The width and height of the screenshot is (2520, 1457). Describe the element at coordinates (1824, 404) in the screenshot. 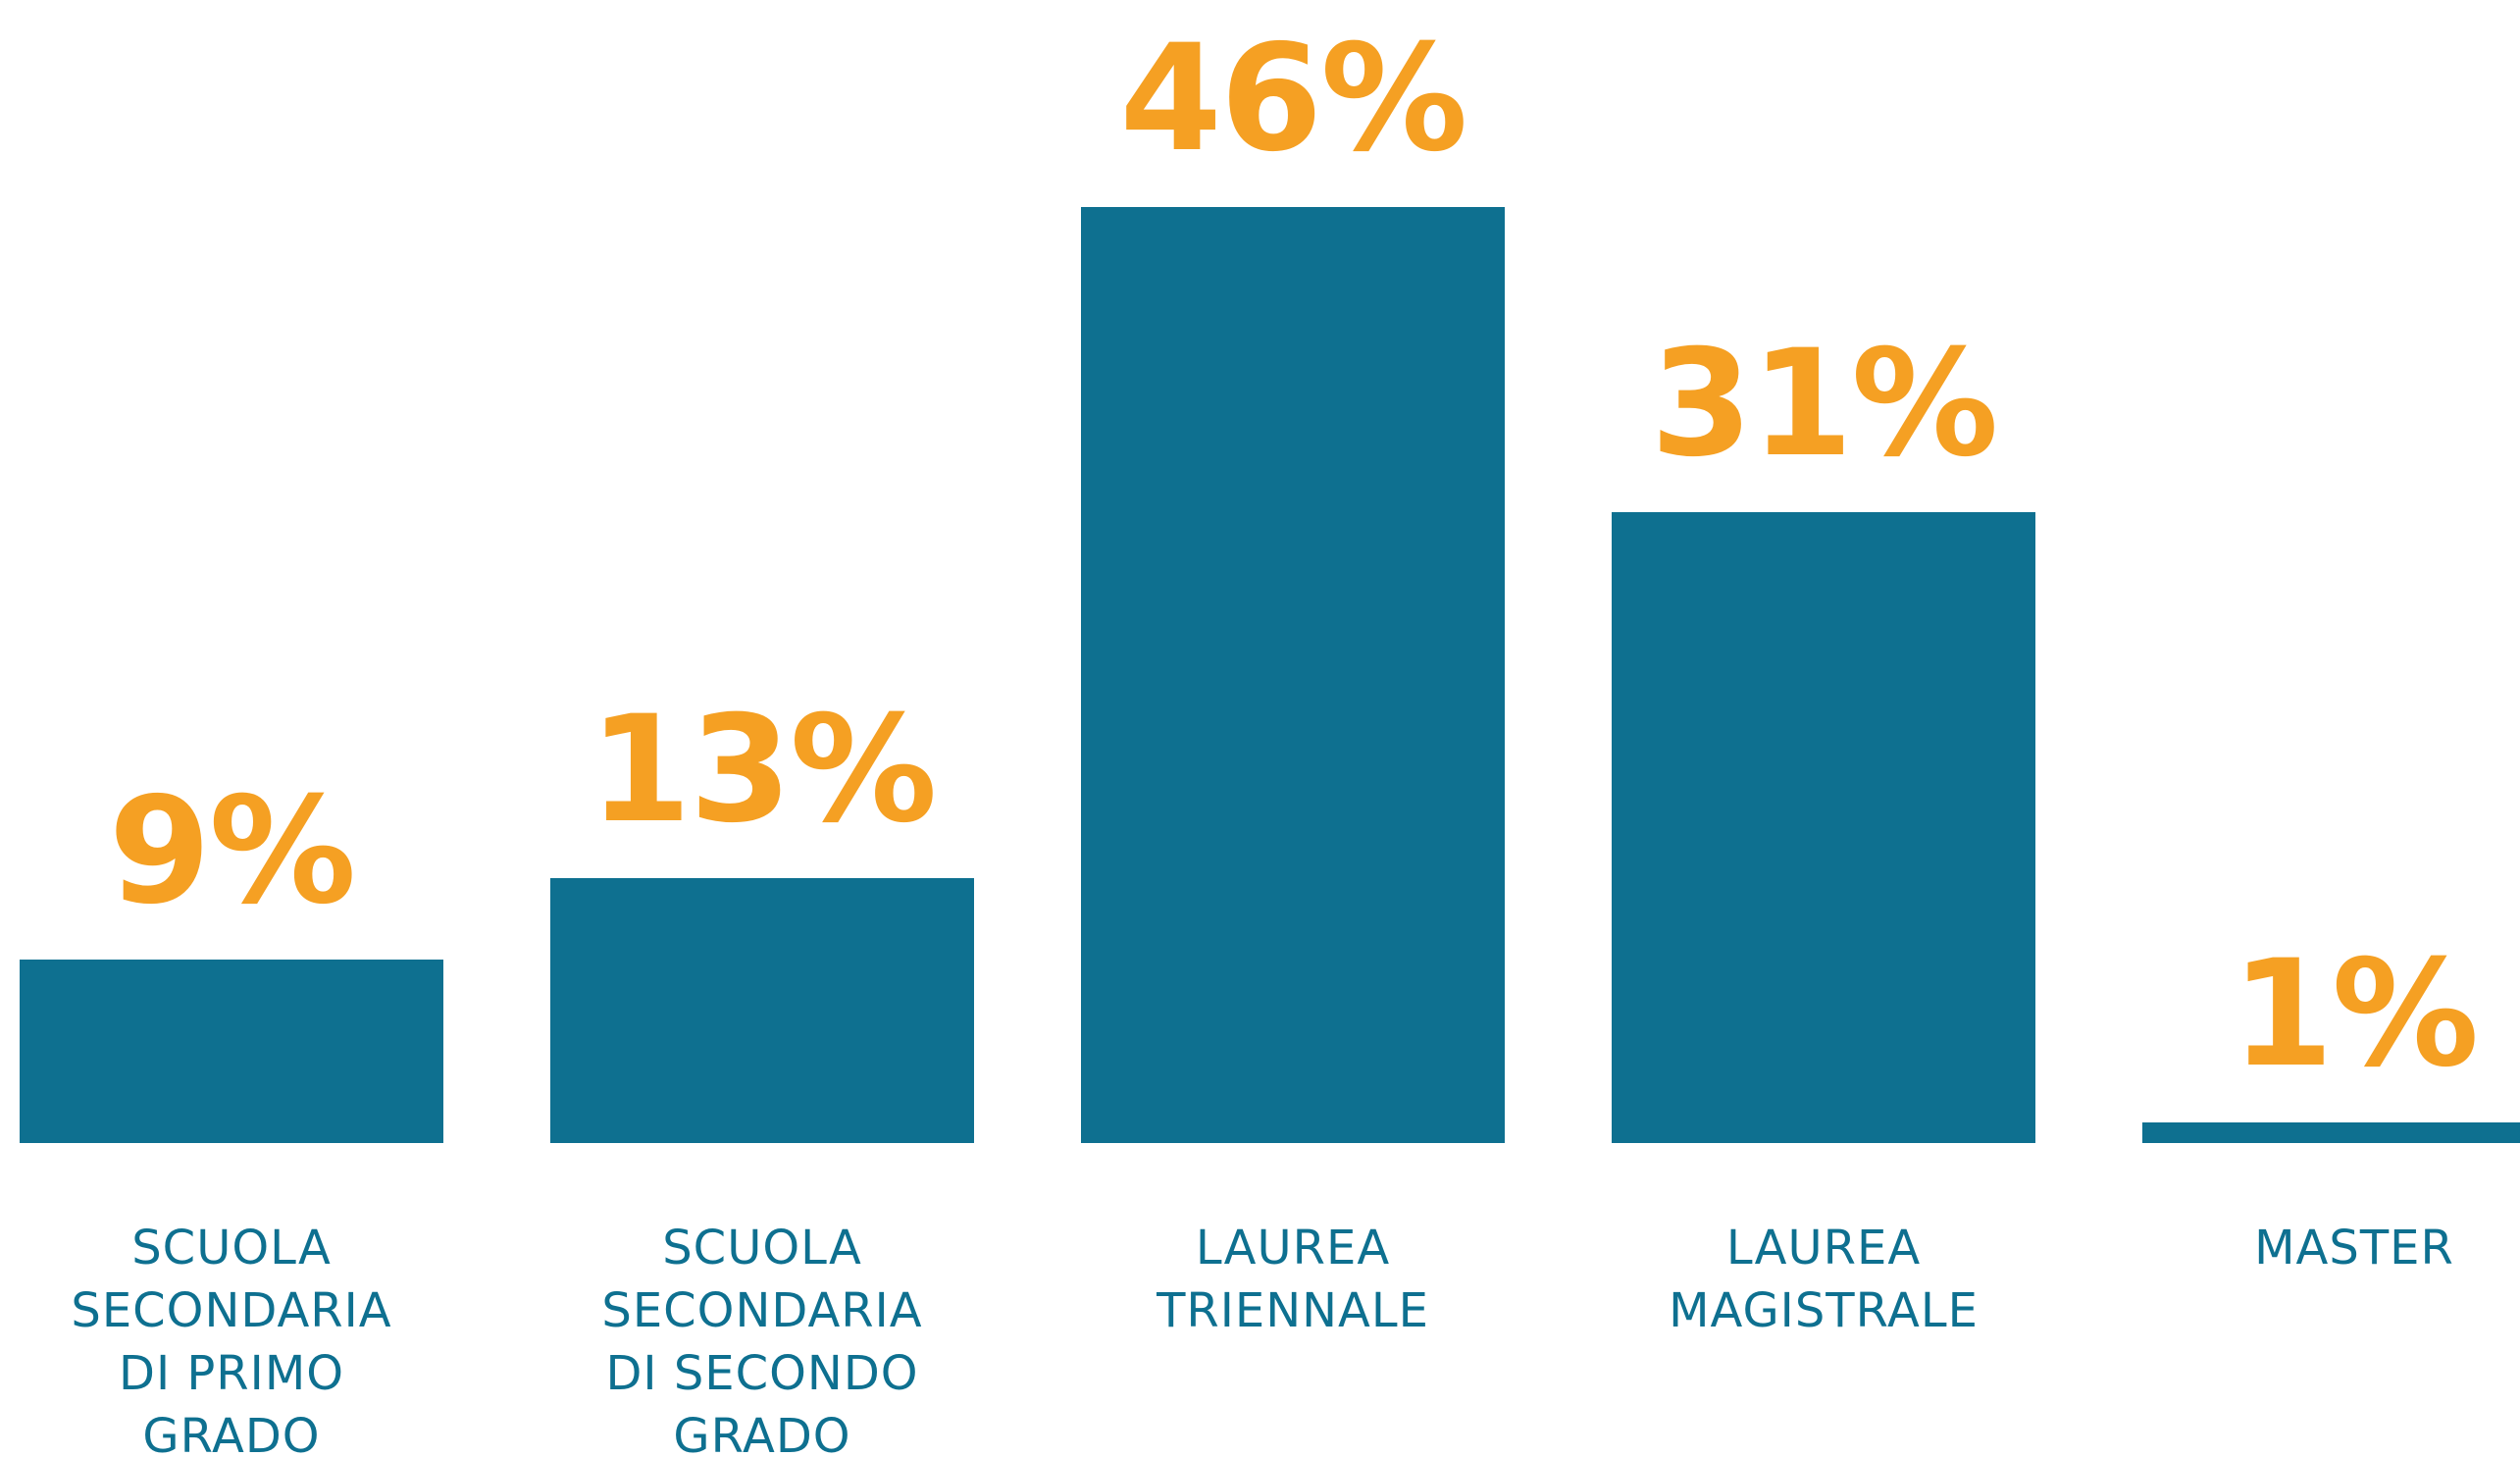

I see `value-label: 31%` at that location.